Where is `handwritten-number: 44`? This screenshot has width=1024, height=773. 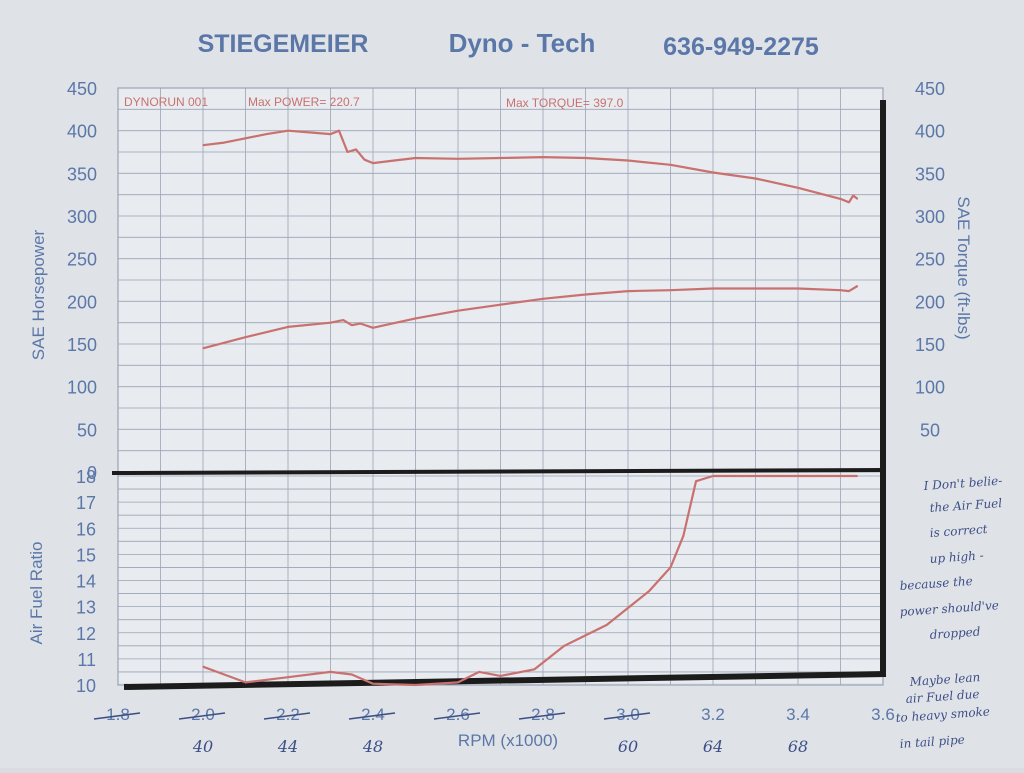
handwritten-number: 44 is located at coordinates (287, 746).